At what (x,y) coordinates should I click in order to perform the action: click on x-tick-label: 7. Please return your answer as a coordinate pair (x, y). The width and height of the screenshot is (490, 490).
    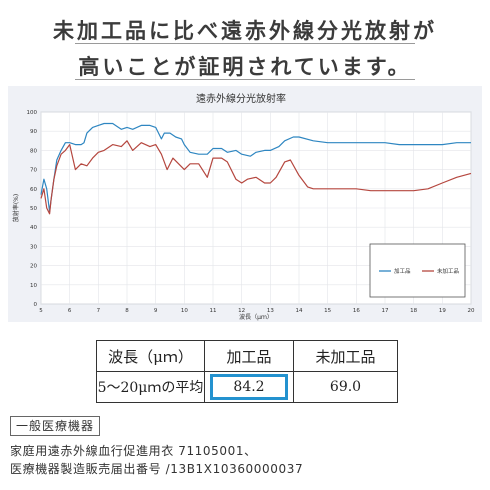
    Looking at the image, I should click on (99, 311).